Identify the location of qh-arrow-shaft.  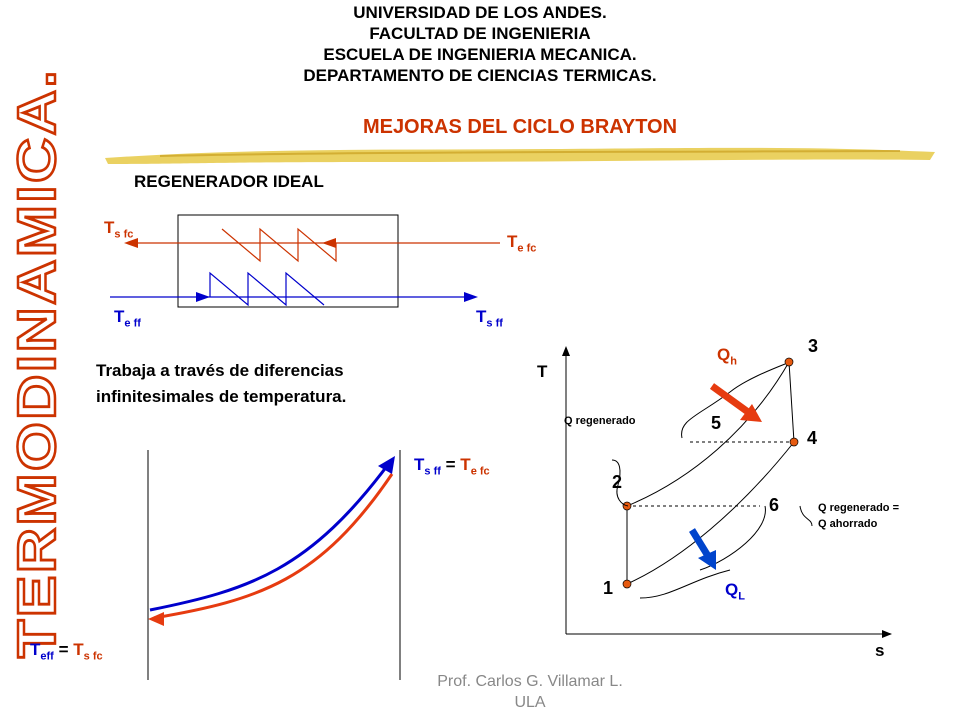
(730, 399).